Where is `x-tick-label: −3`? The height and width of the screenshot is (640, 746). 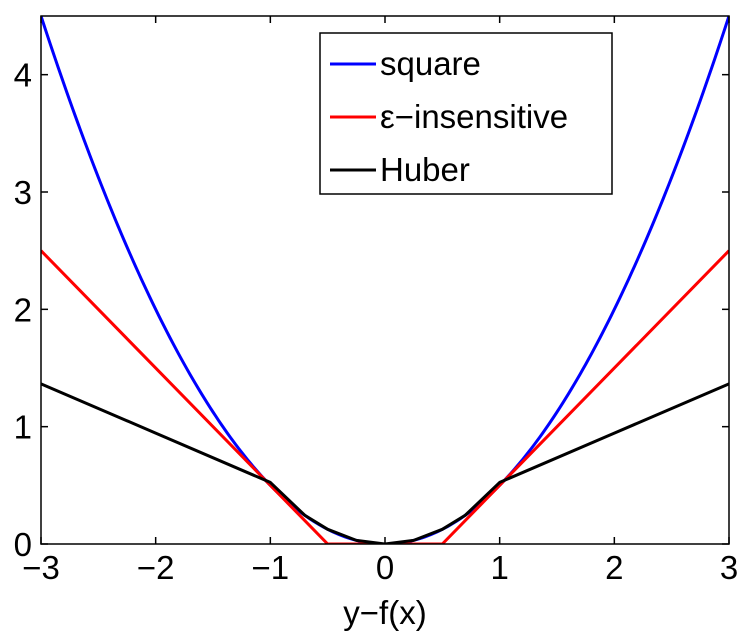 x-tick-label: −3 is located at coordinates (41, 567).